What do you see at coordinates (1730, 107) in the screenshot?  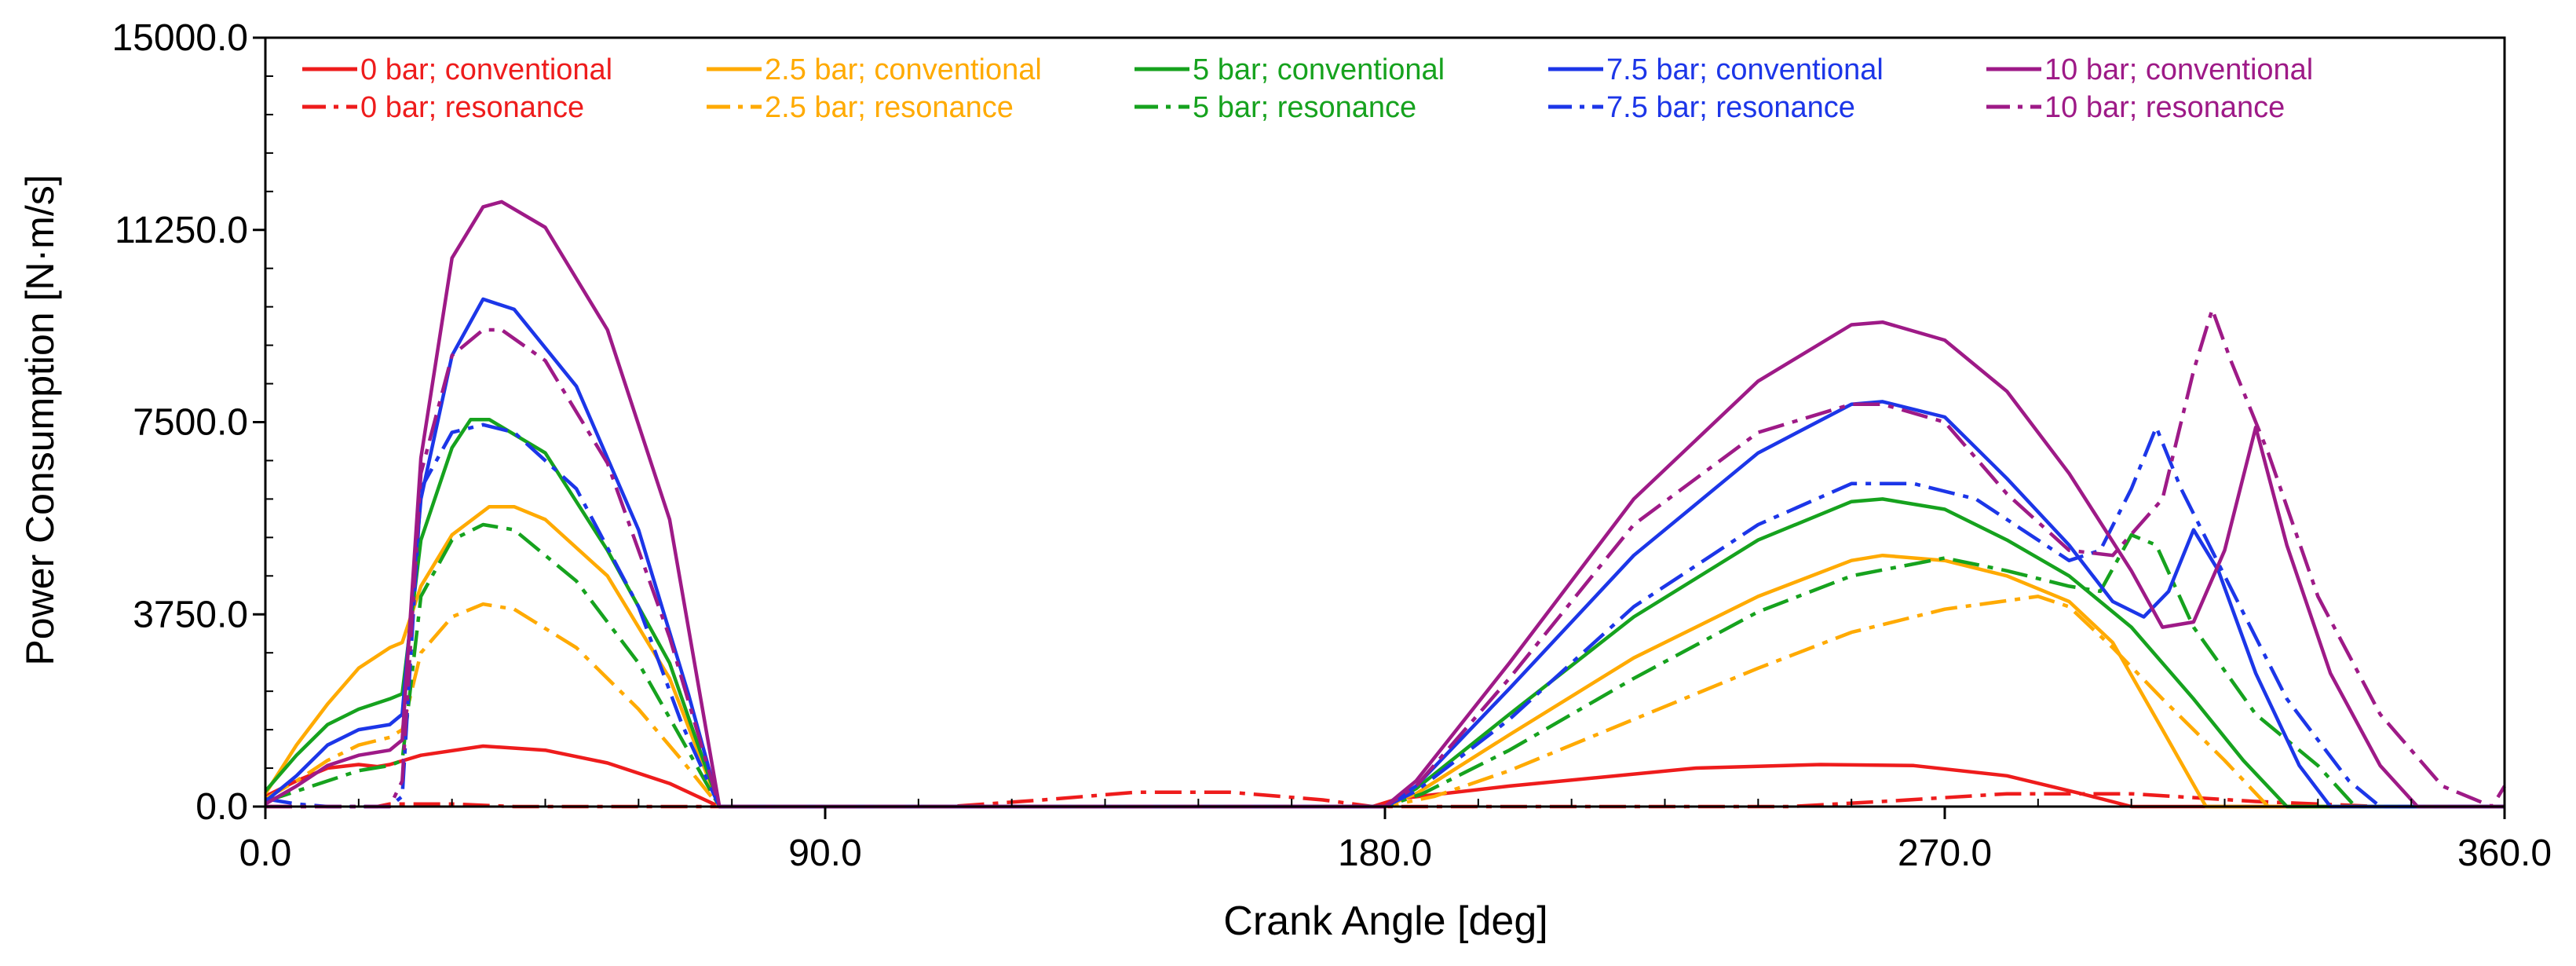 I see `legend-label-7: 7.5 bar; resonance` at bounding box center [1730, 107].